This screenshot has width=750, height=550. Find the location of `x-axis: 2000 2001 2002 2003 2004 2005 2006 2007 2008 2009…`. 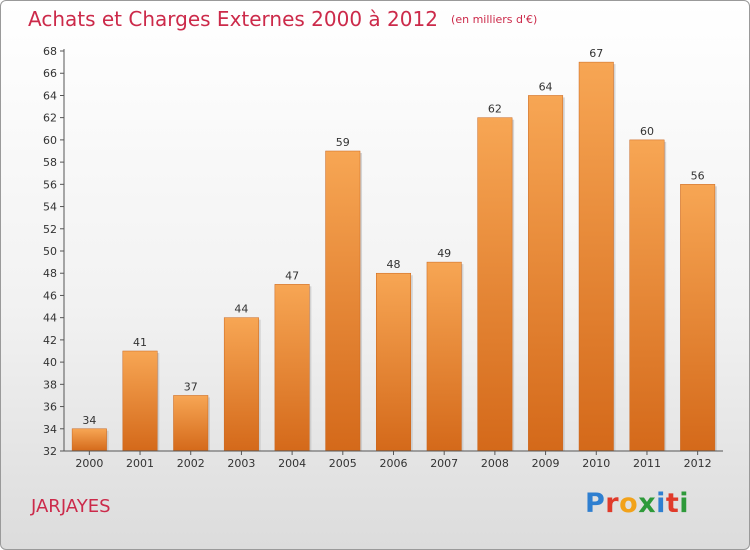

x-axis: 2000 2001 2002 2003 2004 2005 2006 2007 2008 2009… is located at coordinates (393, 460).